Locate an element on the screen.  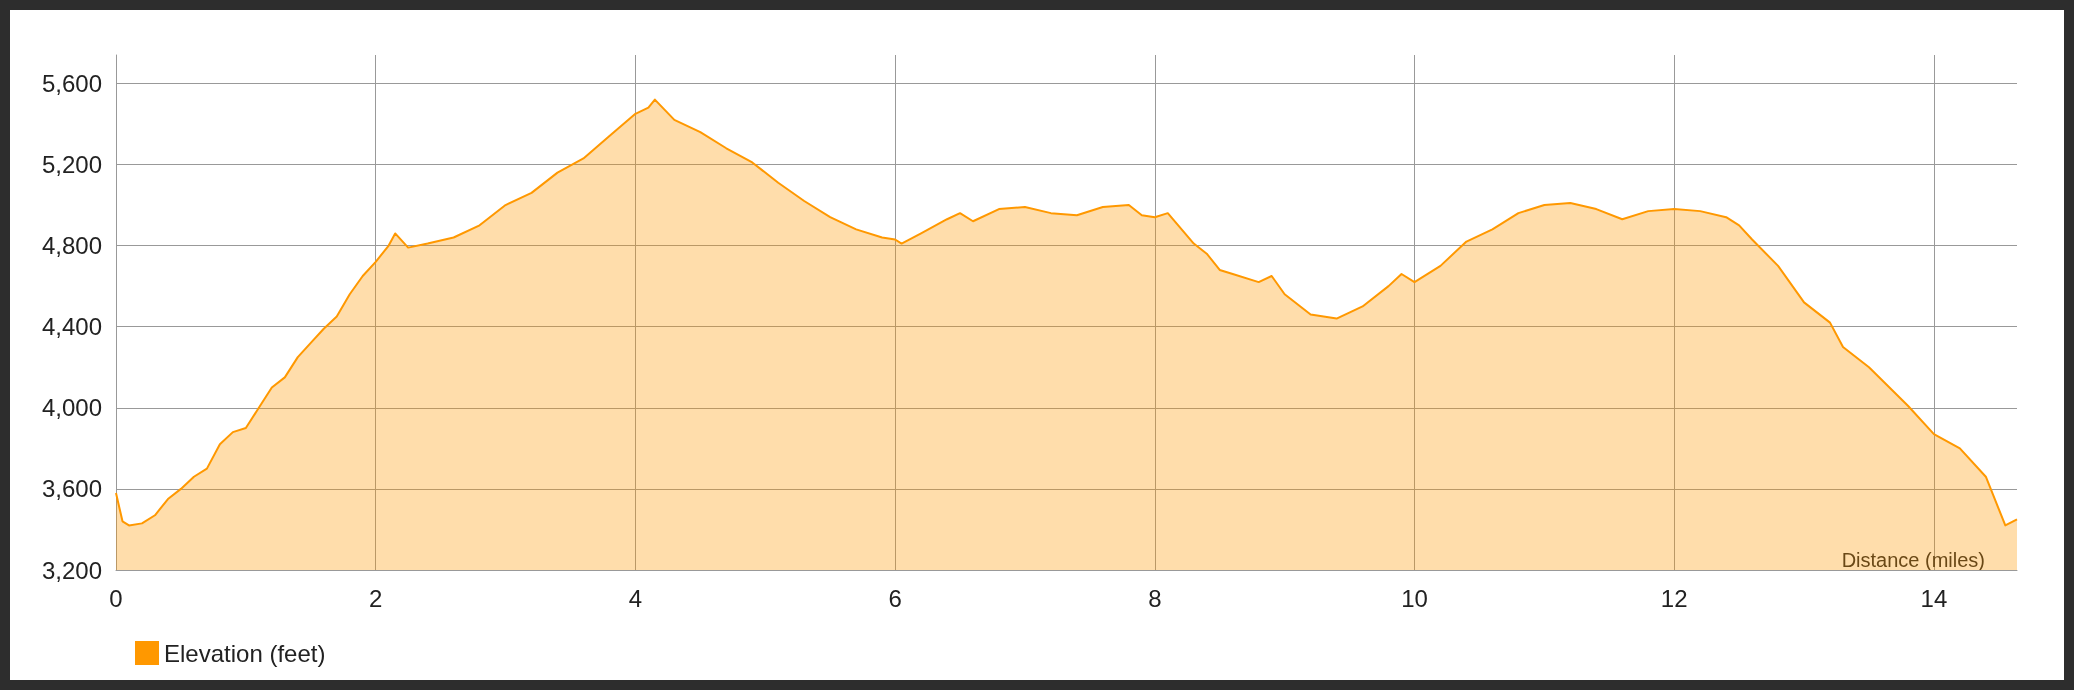
y-tick-label: 5,600 is located at coordinates (71, 83).